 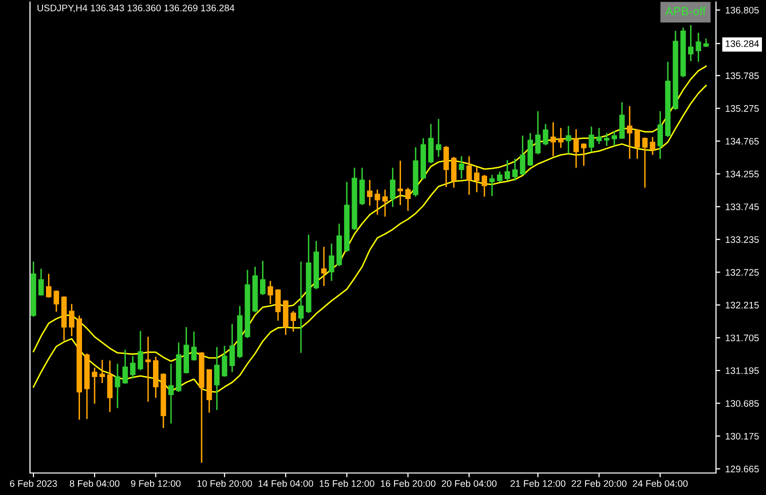 What do you see at coordinates (742, 305) in the screenshot?
I see `y-tick-label: 132.215` at bounding box center [742, 305].